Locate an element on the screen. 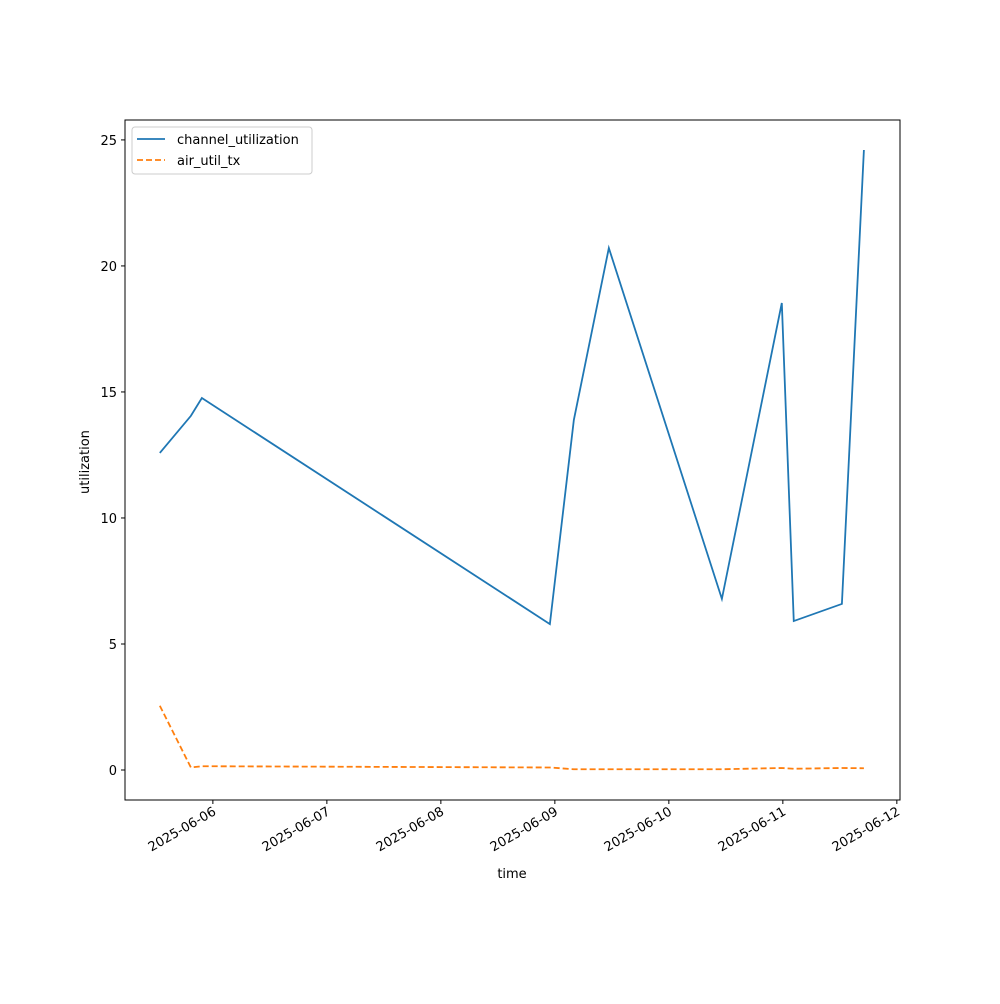 This screenshot has width=1000, height=1004. legend-box is located at coordinates (222, 150).